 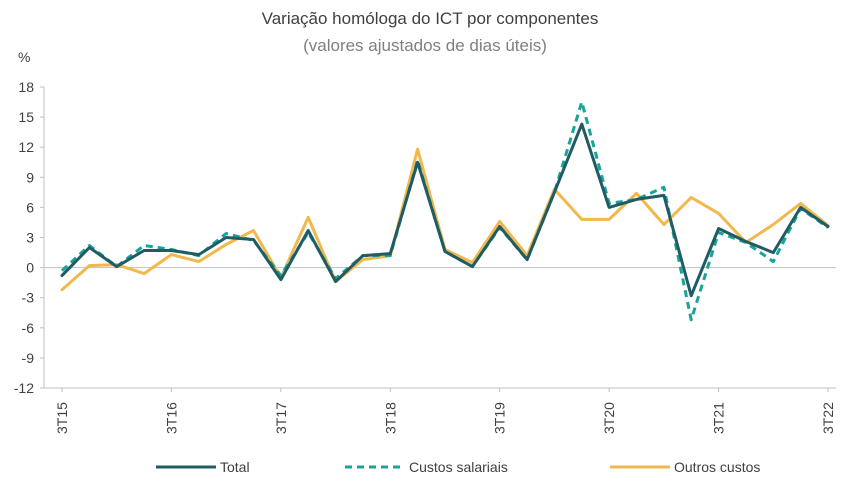 I want to click on y-tick-label: 15, so click(x=26, y=117).